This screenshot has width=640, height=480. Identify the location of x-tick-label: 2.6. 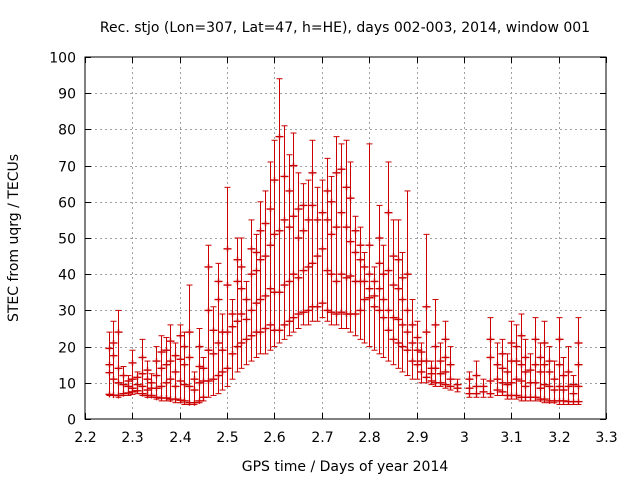
(274, 438).